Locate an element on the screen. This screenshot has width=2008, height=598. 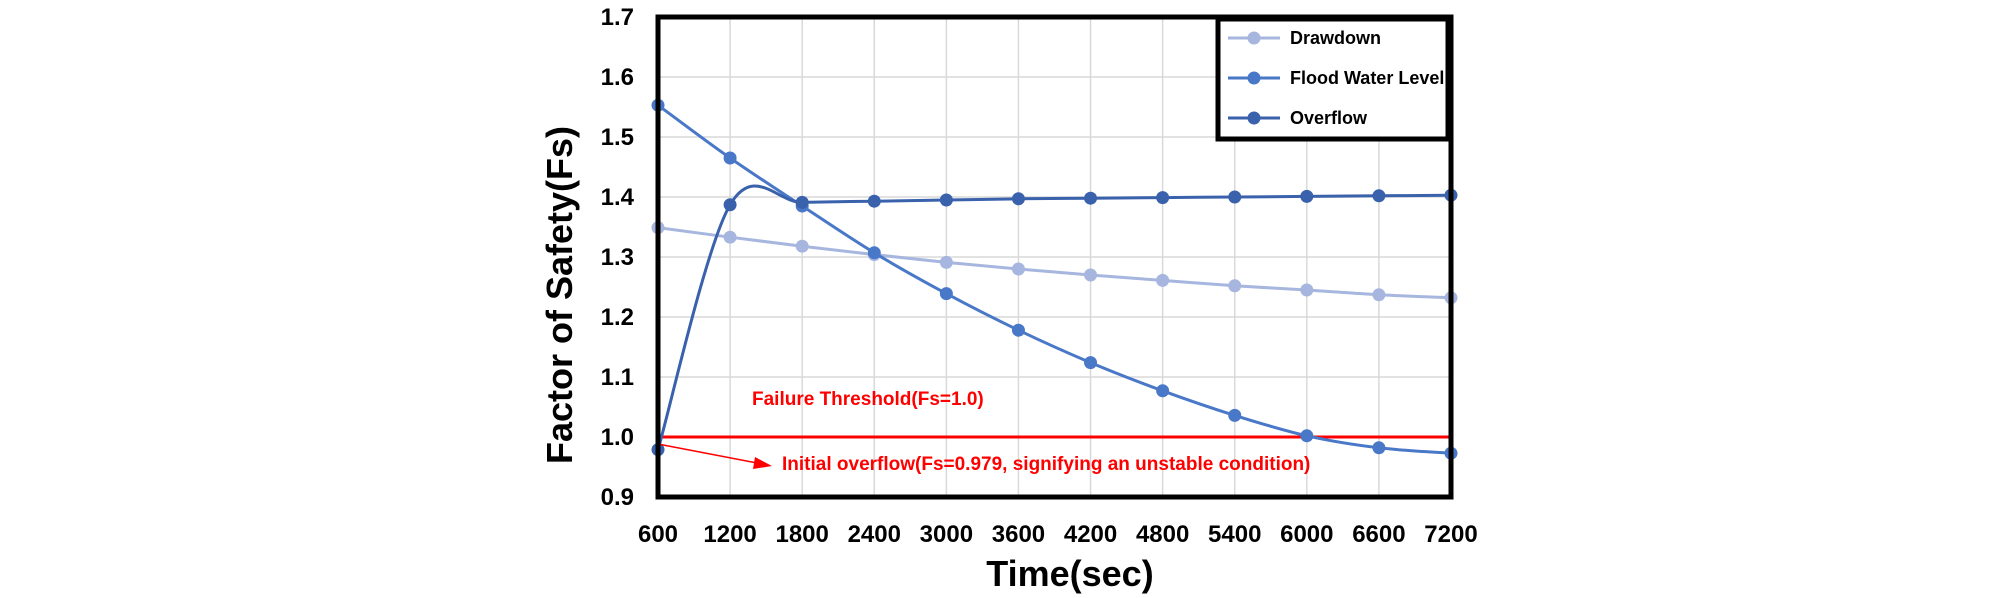
x-tick-label: 1800 is located at coordinates (801, 534).